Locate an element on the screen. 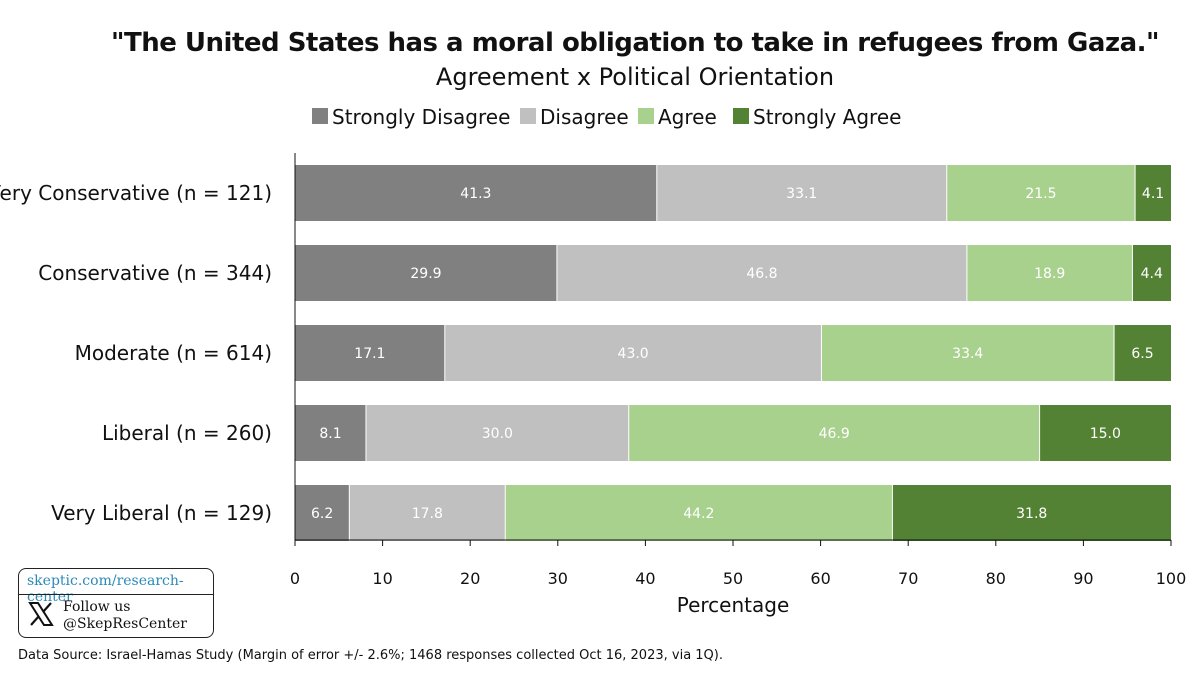 Image resolution: width=1200 pixels, height=675 pixels. category-label: Moderate (n = 614) is located at coordinates (173, 353).